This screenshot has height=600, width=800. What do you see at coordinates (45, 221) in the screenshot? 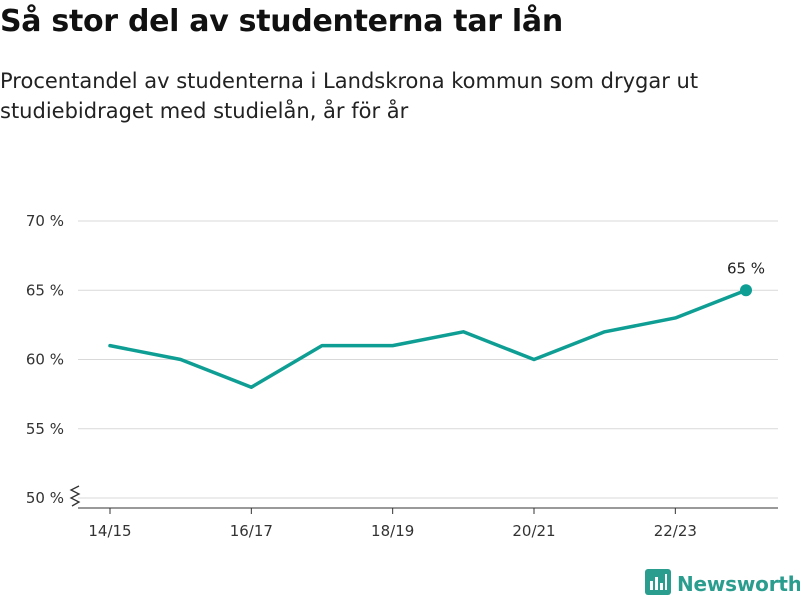
I see `y-tick-label: 70 %` at bounding box center [45, 221].